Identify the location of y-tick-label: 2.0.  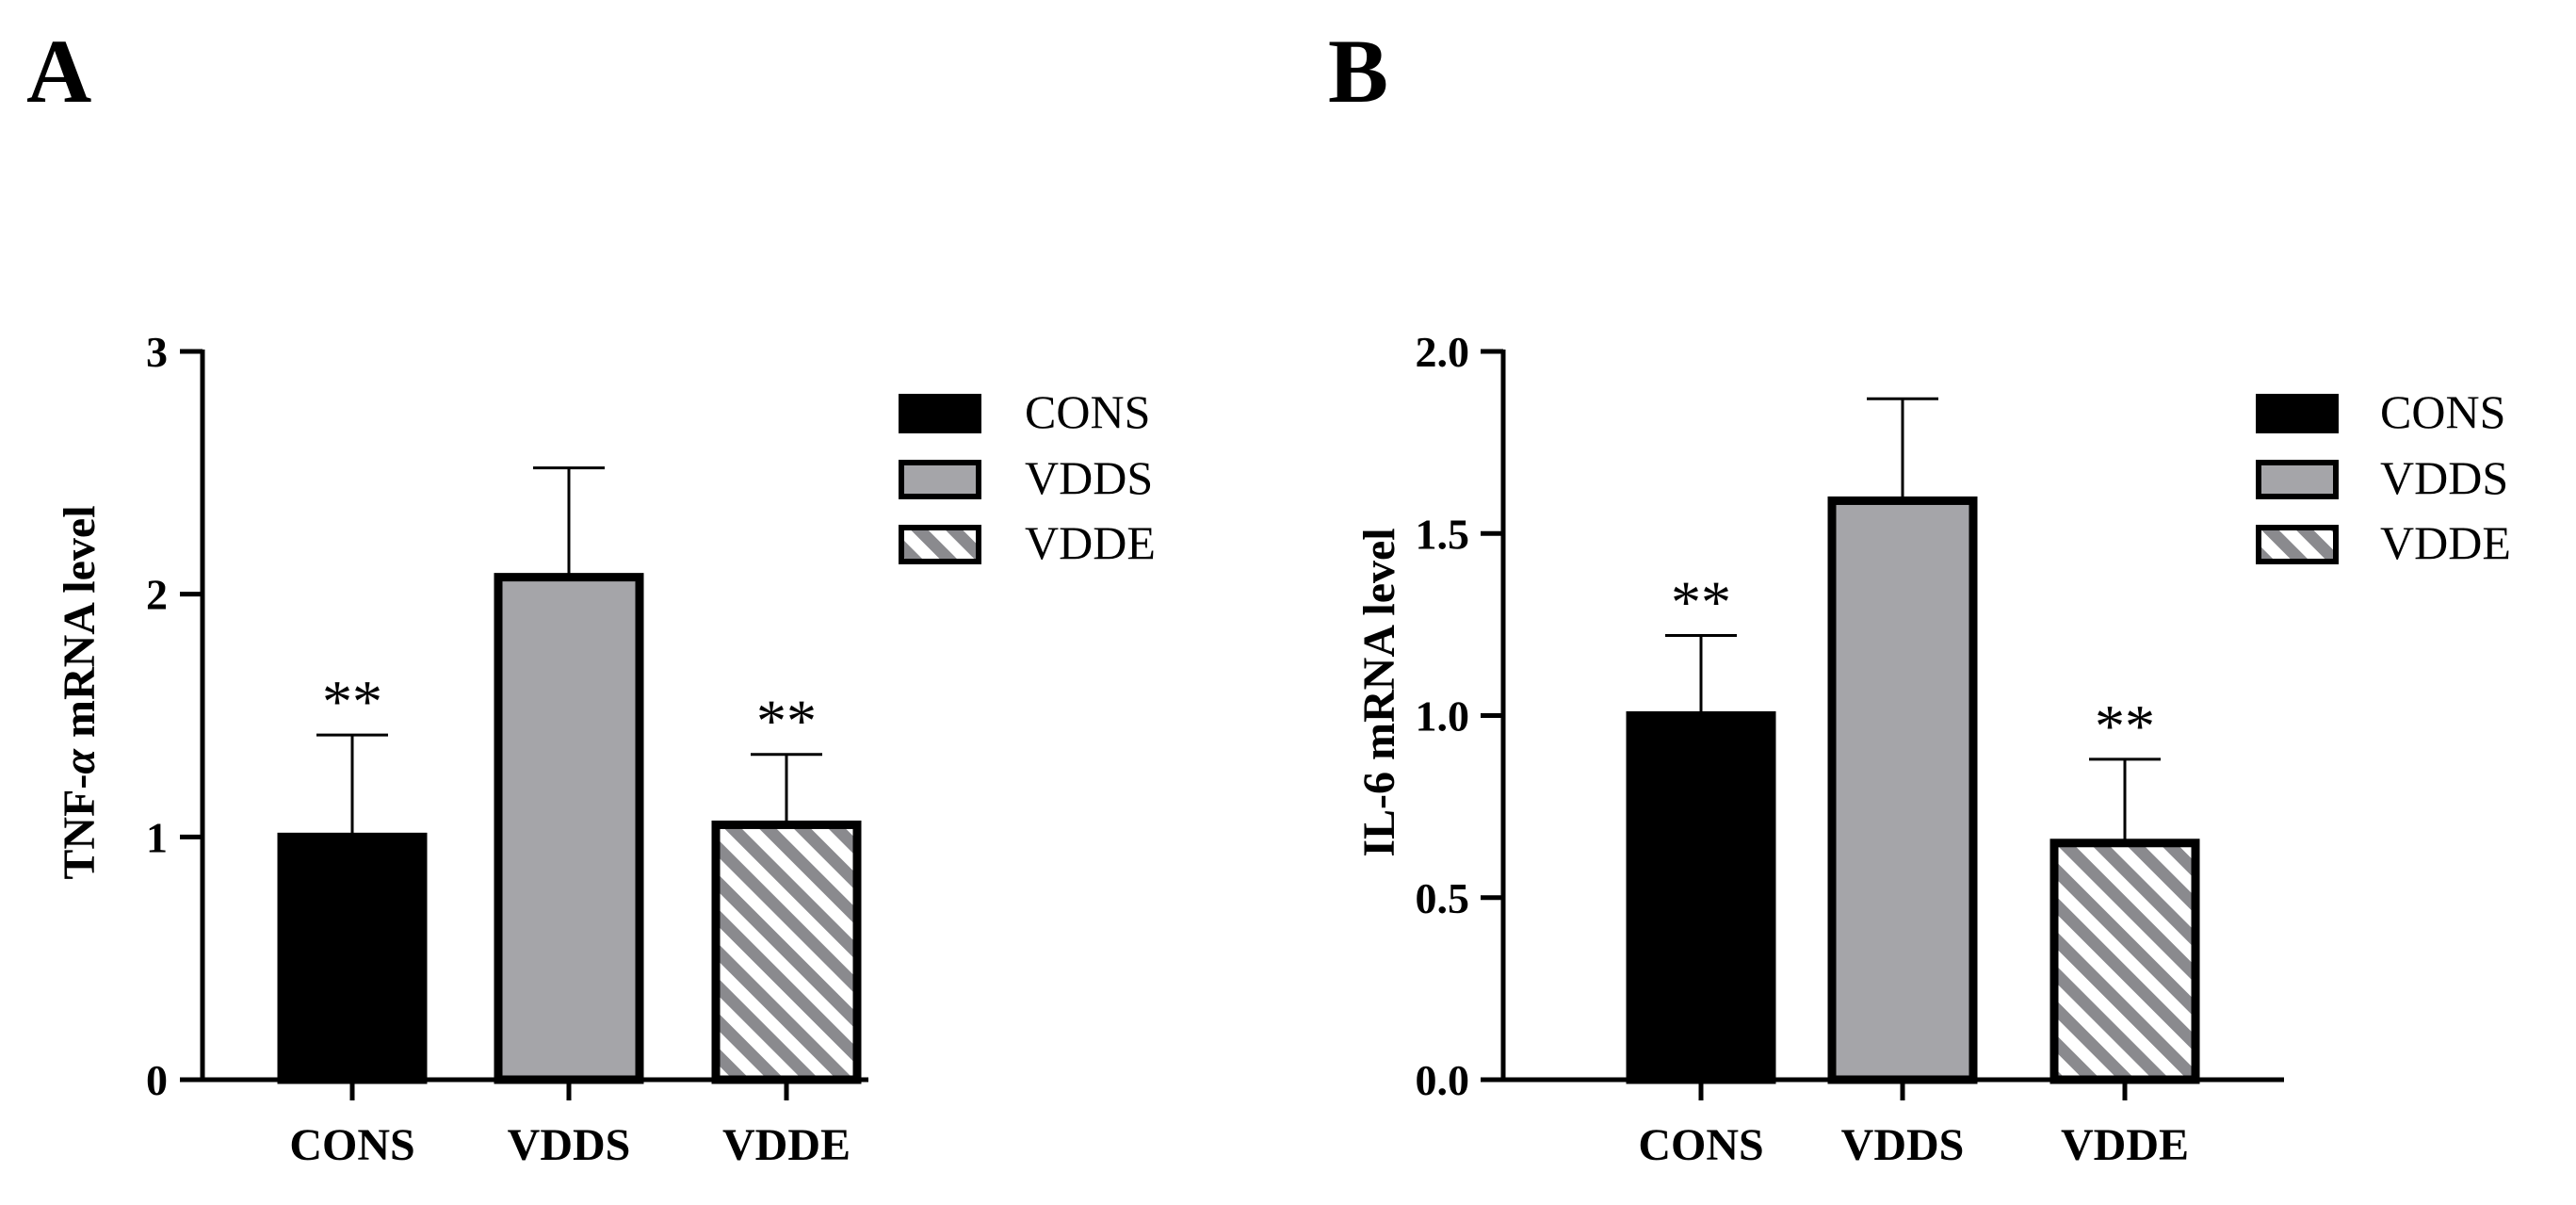
(1443, 352).